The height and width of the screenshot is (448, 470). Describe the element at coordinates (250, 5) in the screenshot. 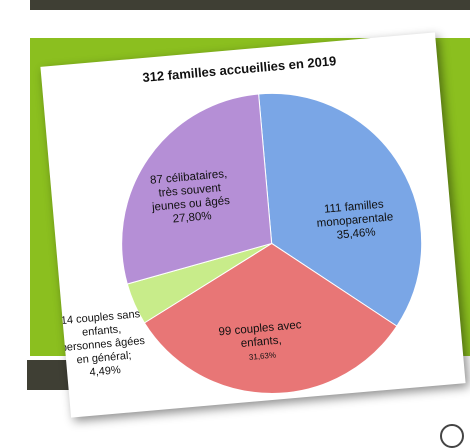

I see `top-dark-bar` at that location.